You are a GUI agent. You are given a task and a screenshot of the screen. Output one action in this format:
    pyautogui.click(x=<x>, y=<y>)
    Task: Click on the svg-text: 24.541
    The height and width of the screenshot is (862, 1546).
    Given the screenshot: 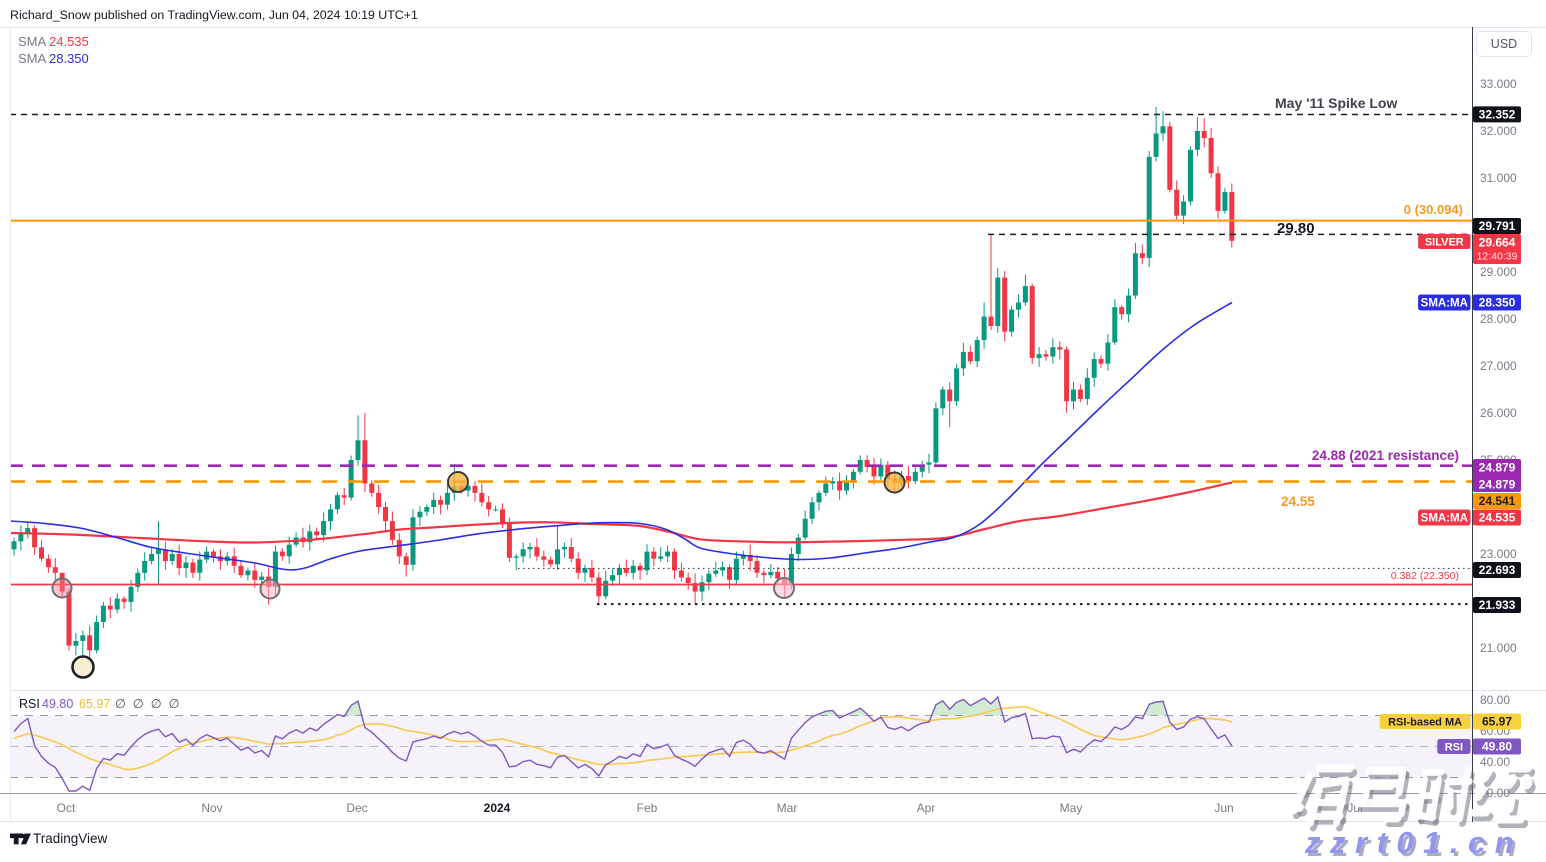 What is the action you would take?
    pyautogui.click(x=1497, y=501)
    